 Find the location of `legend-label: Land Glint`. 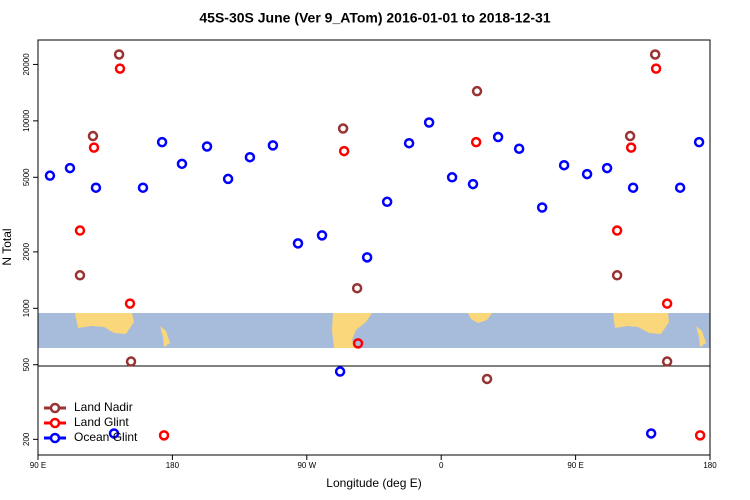

legend-label: Land Glint is located at coordinates (101, 422).